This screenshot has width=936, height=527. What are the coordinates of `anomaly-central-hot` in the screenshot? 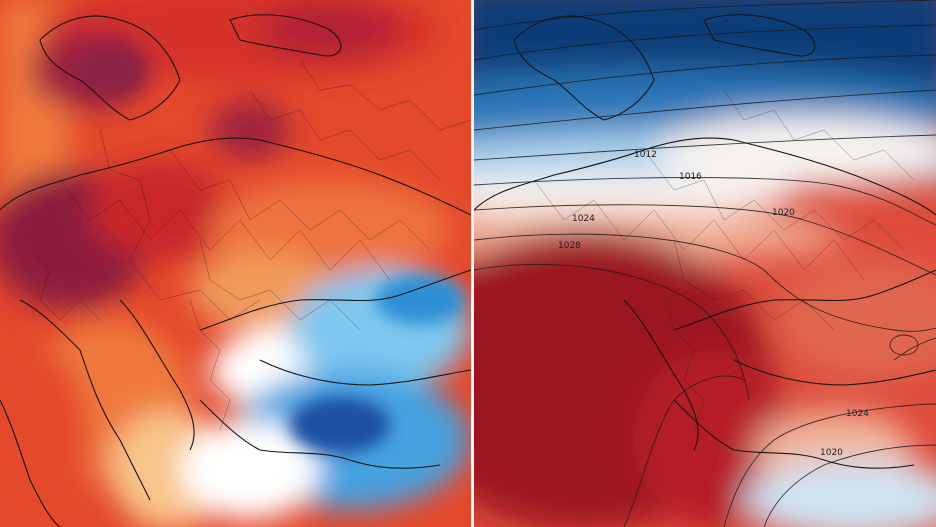 It's located at (160, 210).